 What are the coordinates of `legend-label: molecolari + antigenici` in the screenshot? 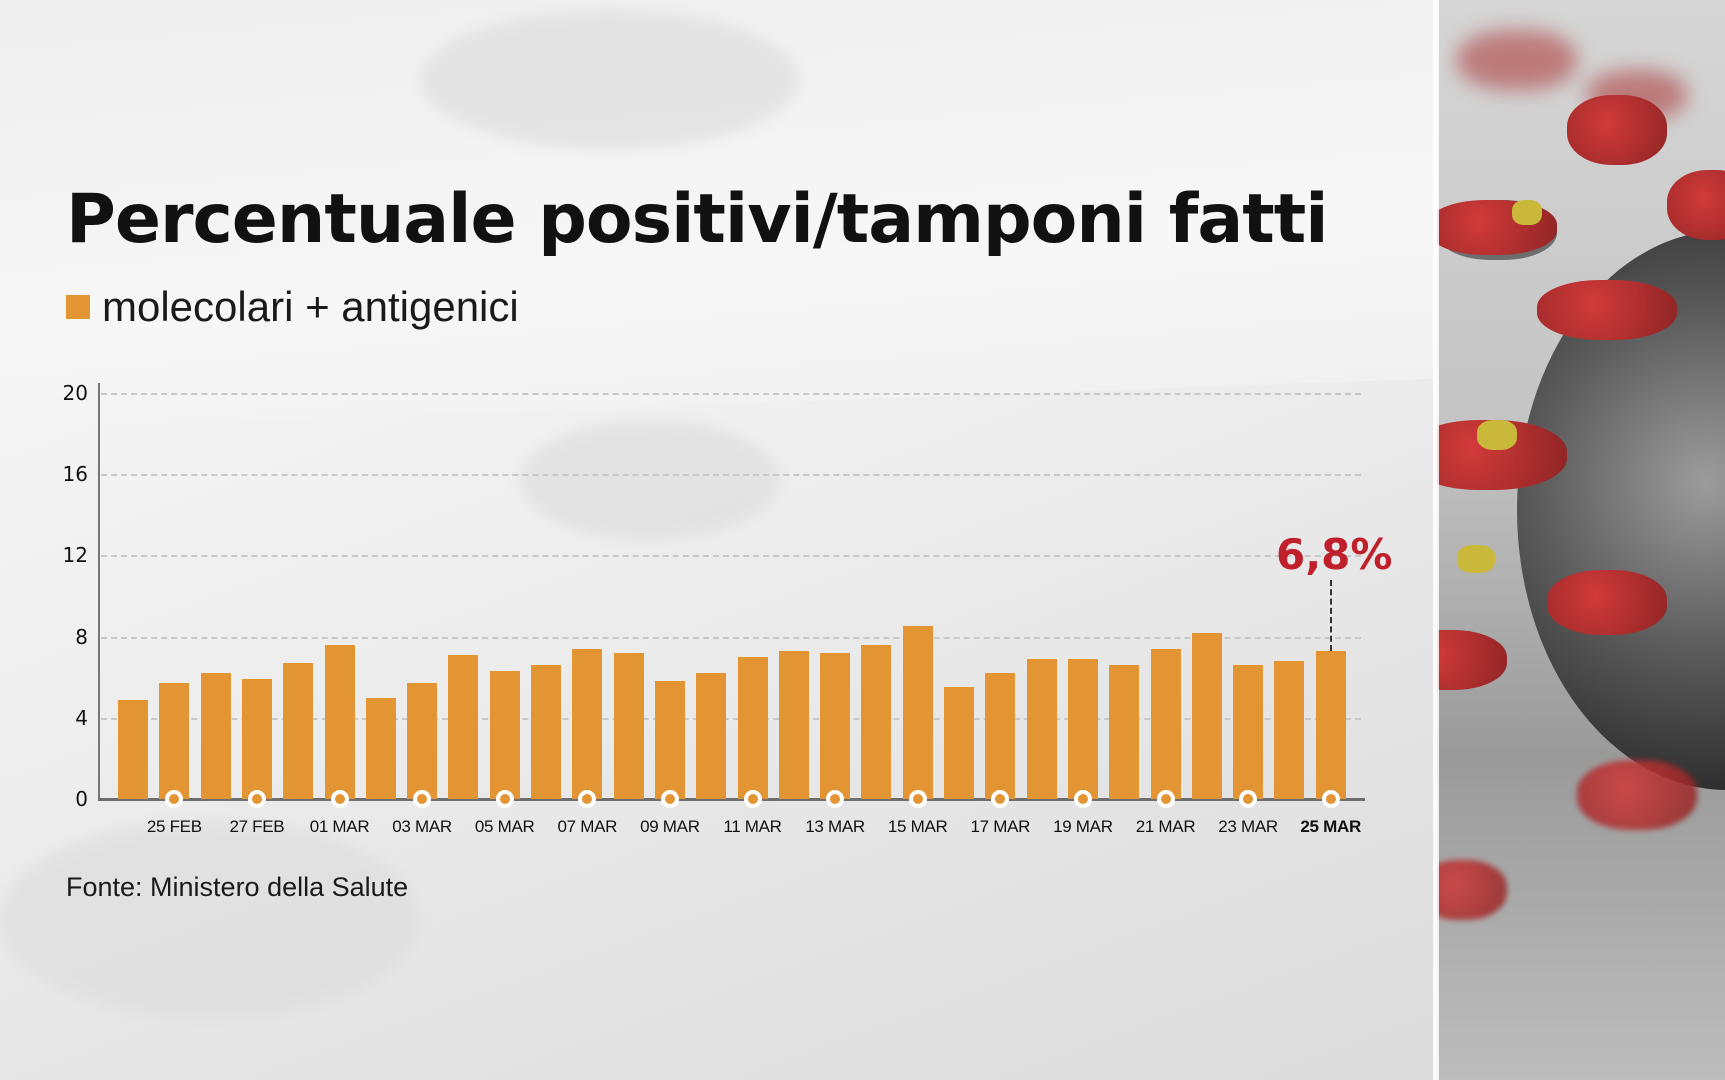 It's located at (310, 306).